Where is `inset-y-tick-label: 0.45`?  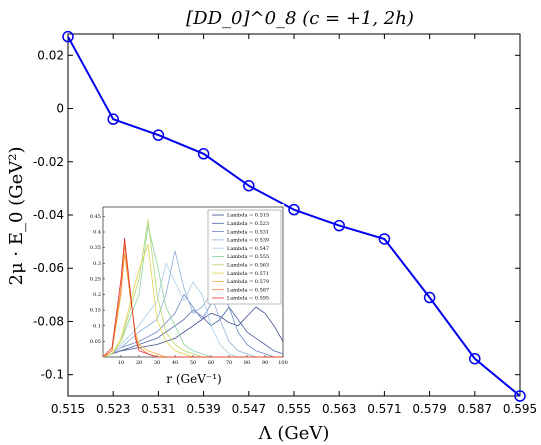 inset-y-tick-label: 0.45 is located at coordinates (95, 217).